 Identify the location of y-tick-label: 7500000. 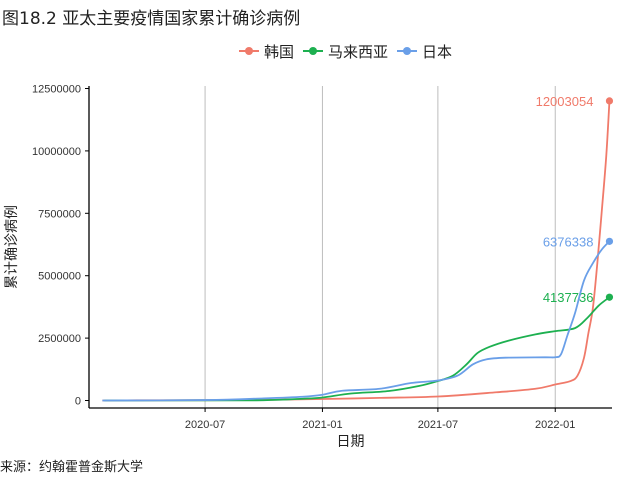
(59, 214).